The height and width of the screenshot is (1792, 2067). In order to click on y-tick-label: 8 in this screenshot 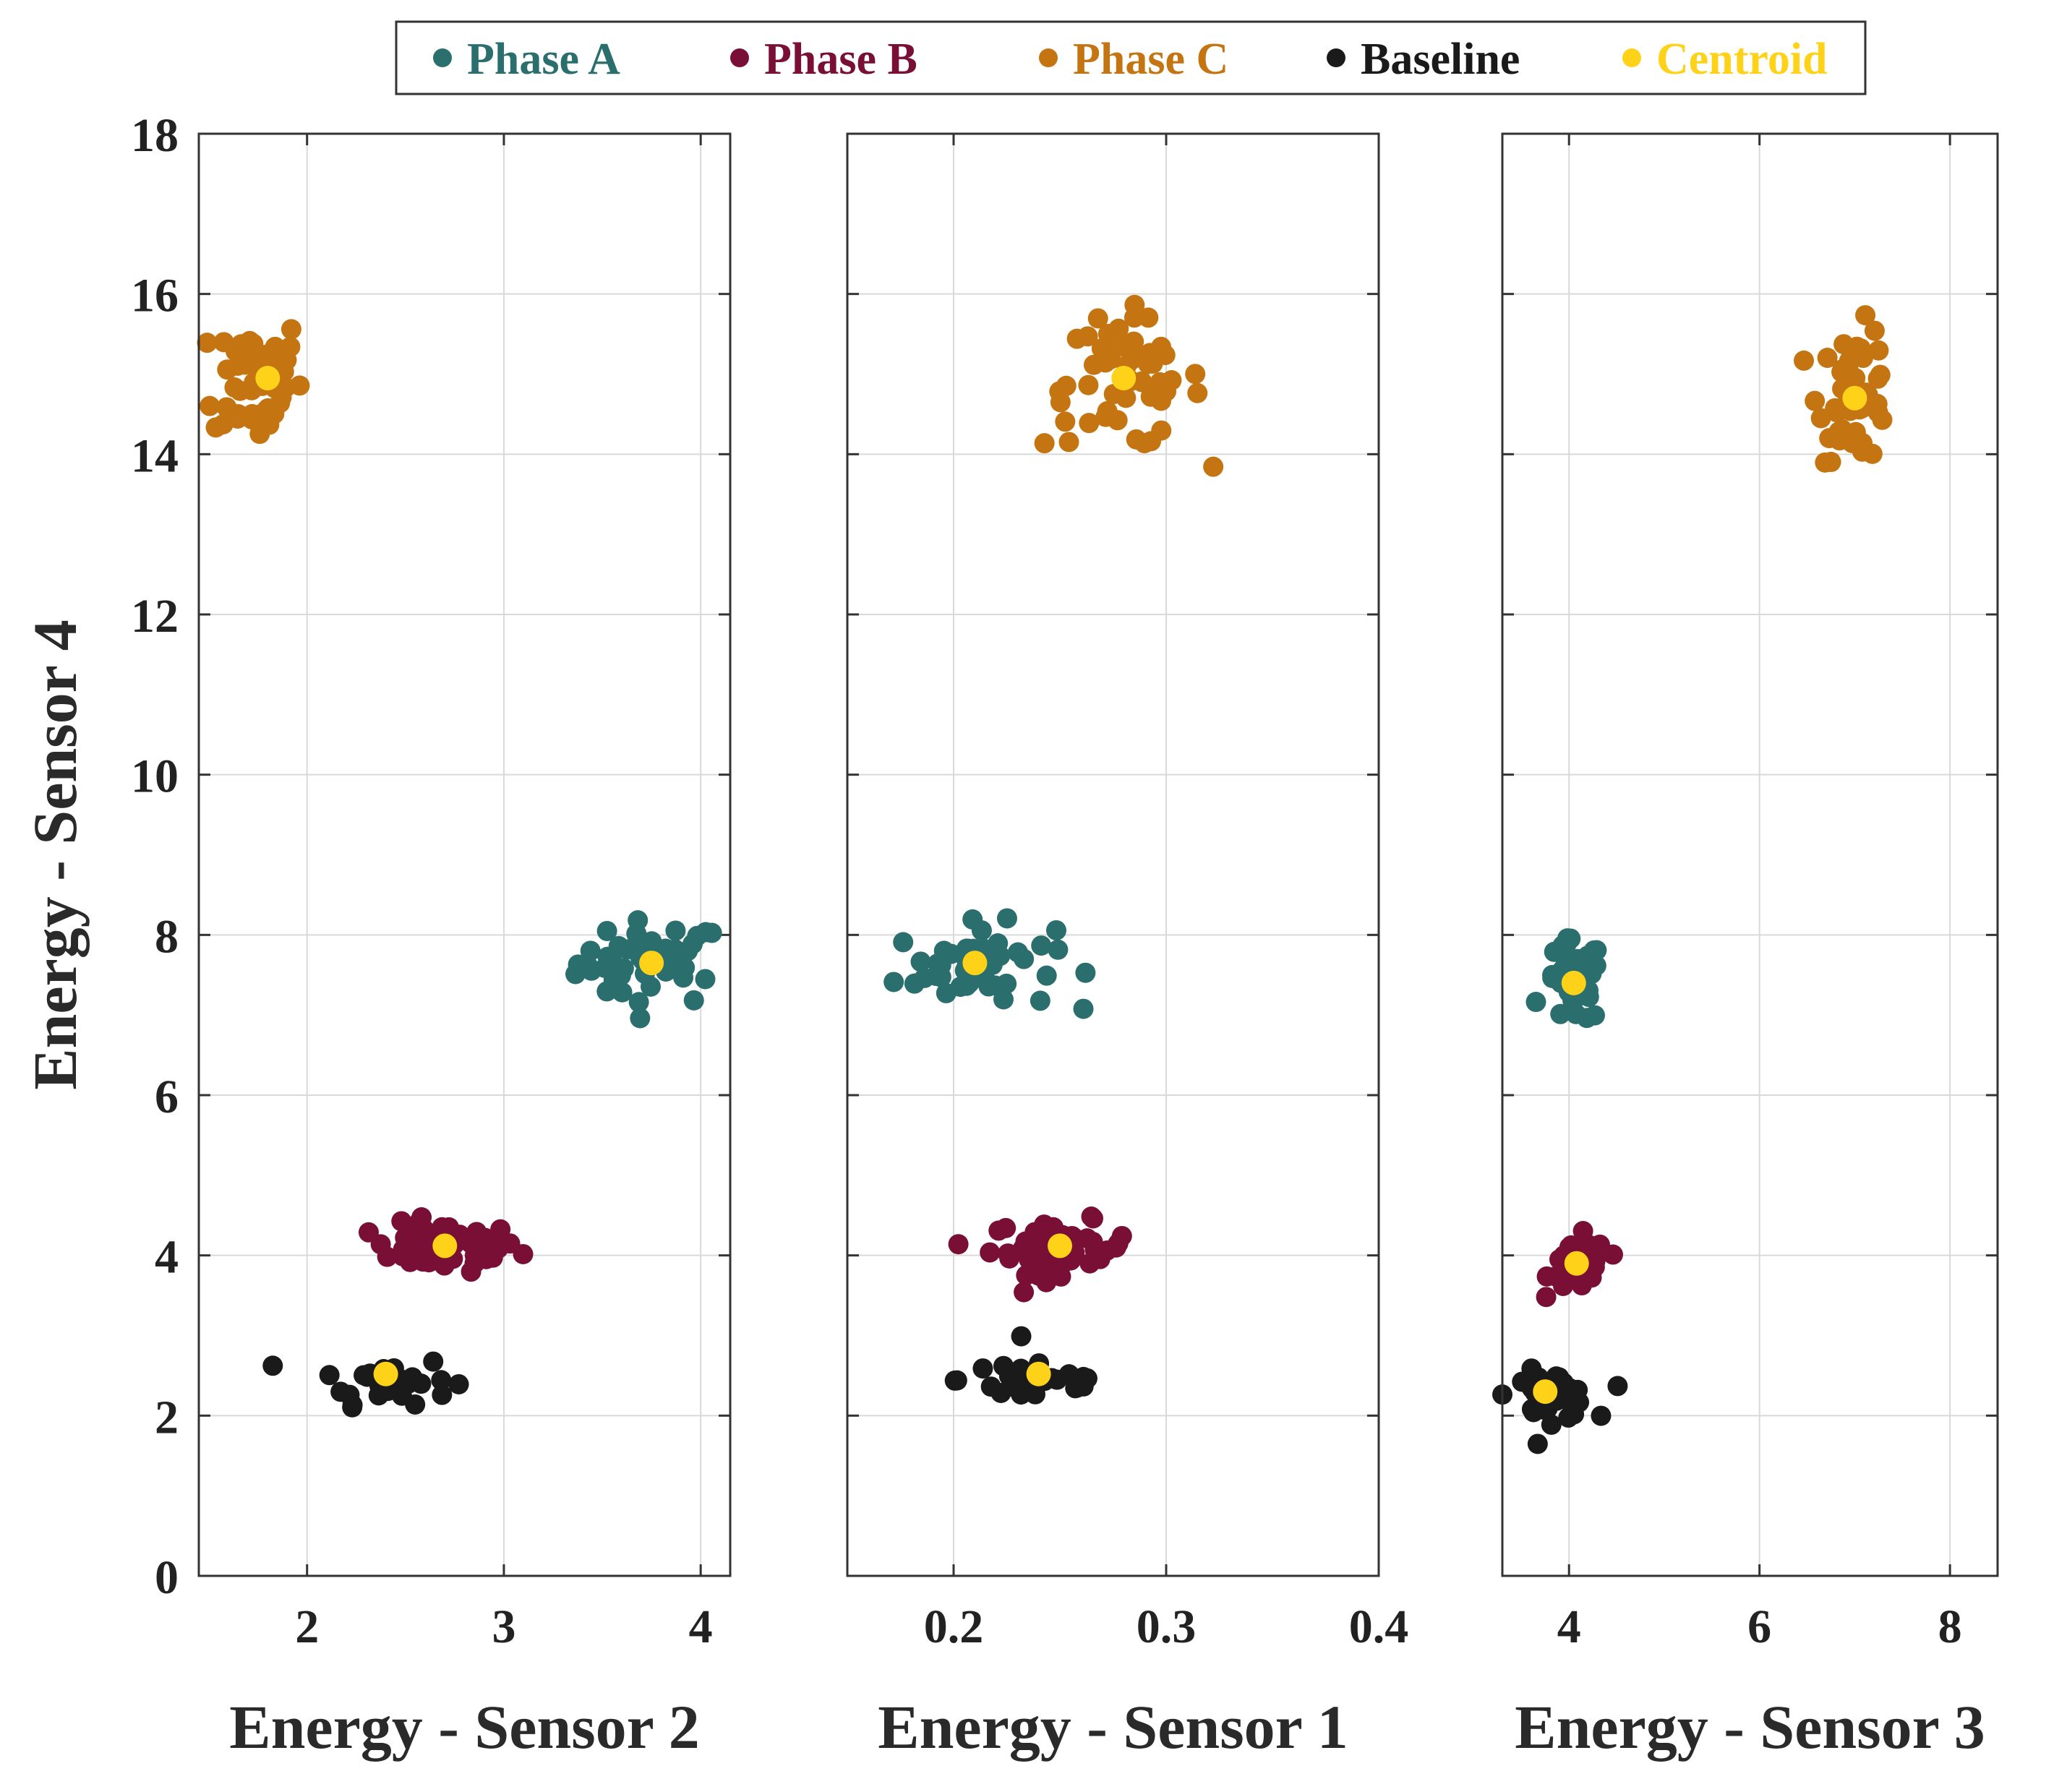, I will do `click(167, 937)`.